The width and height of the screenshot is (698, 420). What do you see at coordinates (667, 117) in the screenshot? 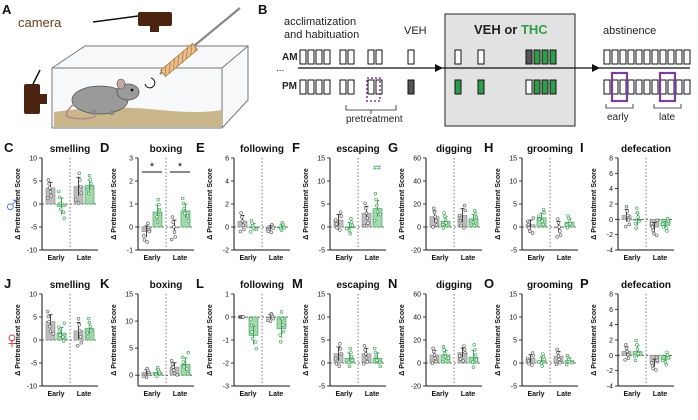
I see `late-label: late` at bounding box center [667, 117].